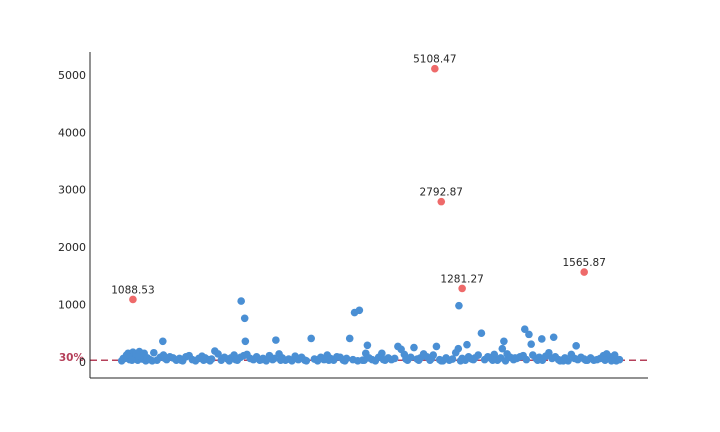  Describe the element at coordinates (370, 331) in the screenshot. I see `points-group` at that location.